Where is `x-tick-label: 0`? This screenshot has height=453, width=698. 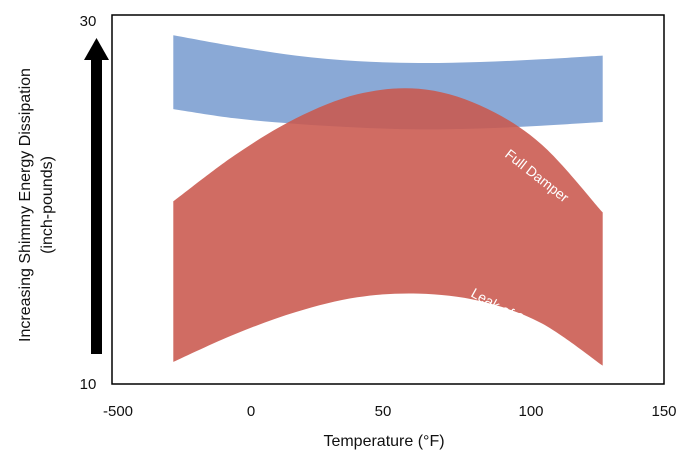 x-tick-label: 0 is located at coordinates (251, 411).